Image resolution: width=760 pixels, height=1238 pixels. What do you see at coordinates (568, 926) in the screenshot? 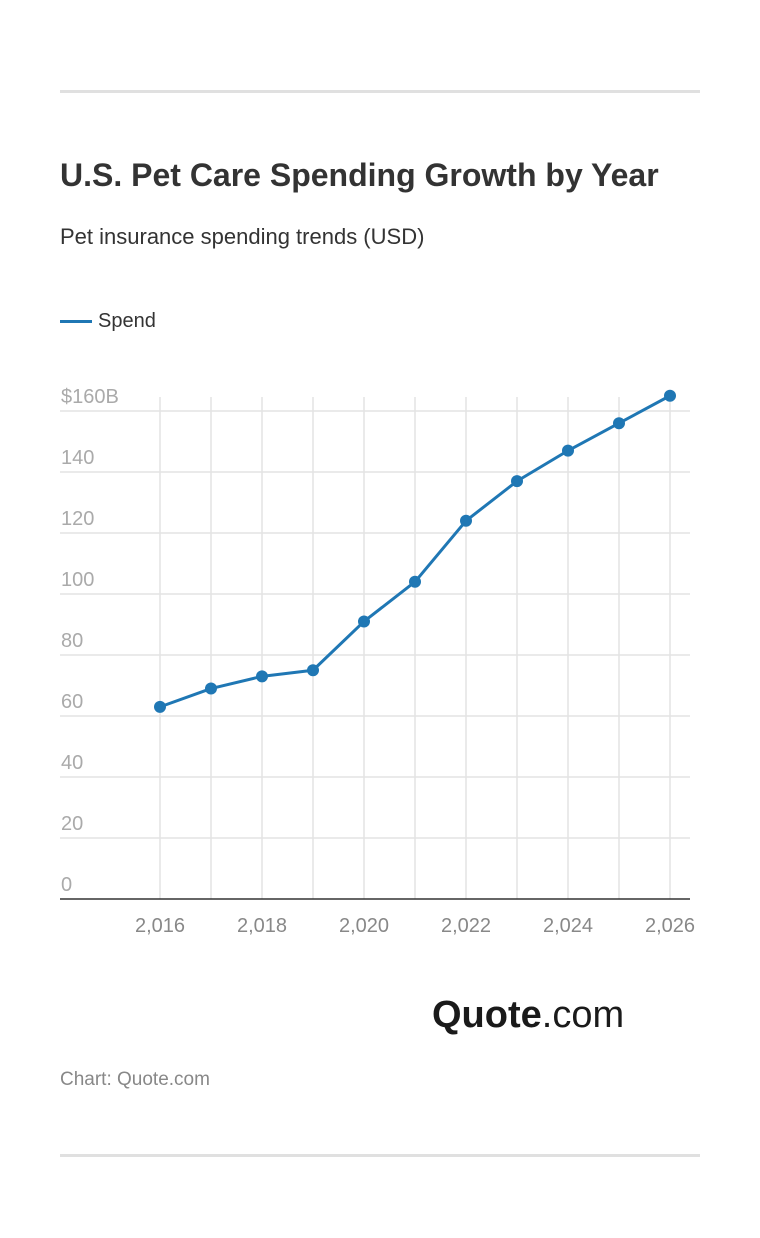
I see `x-tick-label: 2,024` at bounding box center [568, 926].